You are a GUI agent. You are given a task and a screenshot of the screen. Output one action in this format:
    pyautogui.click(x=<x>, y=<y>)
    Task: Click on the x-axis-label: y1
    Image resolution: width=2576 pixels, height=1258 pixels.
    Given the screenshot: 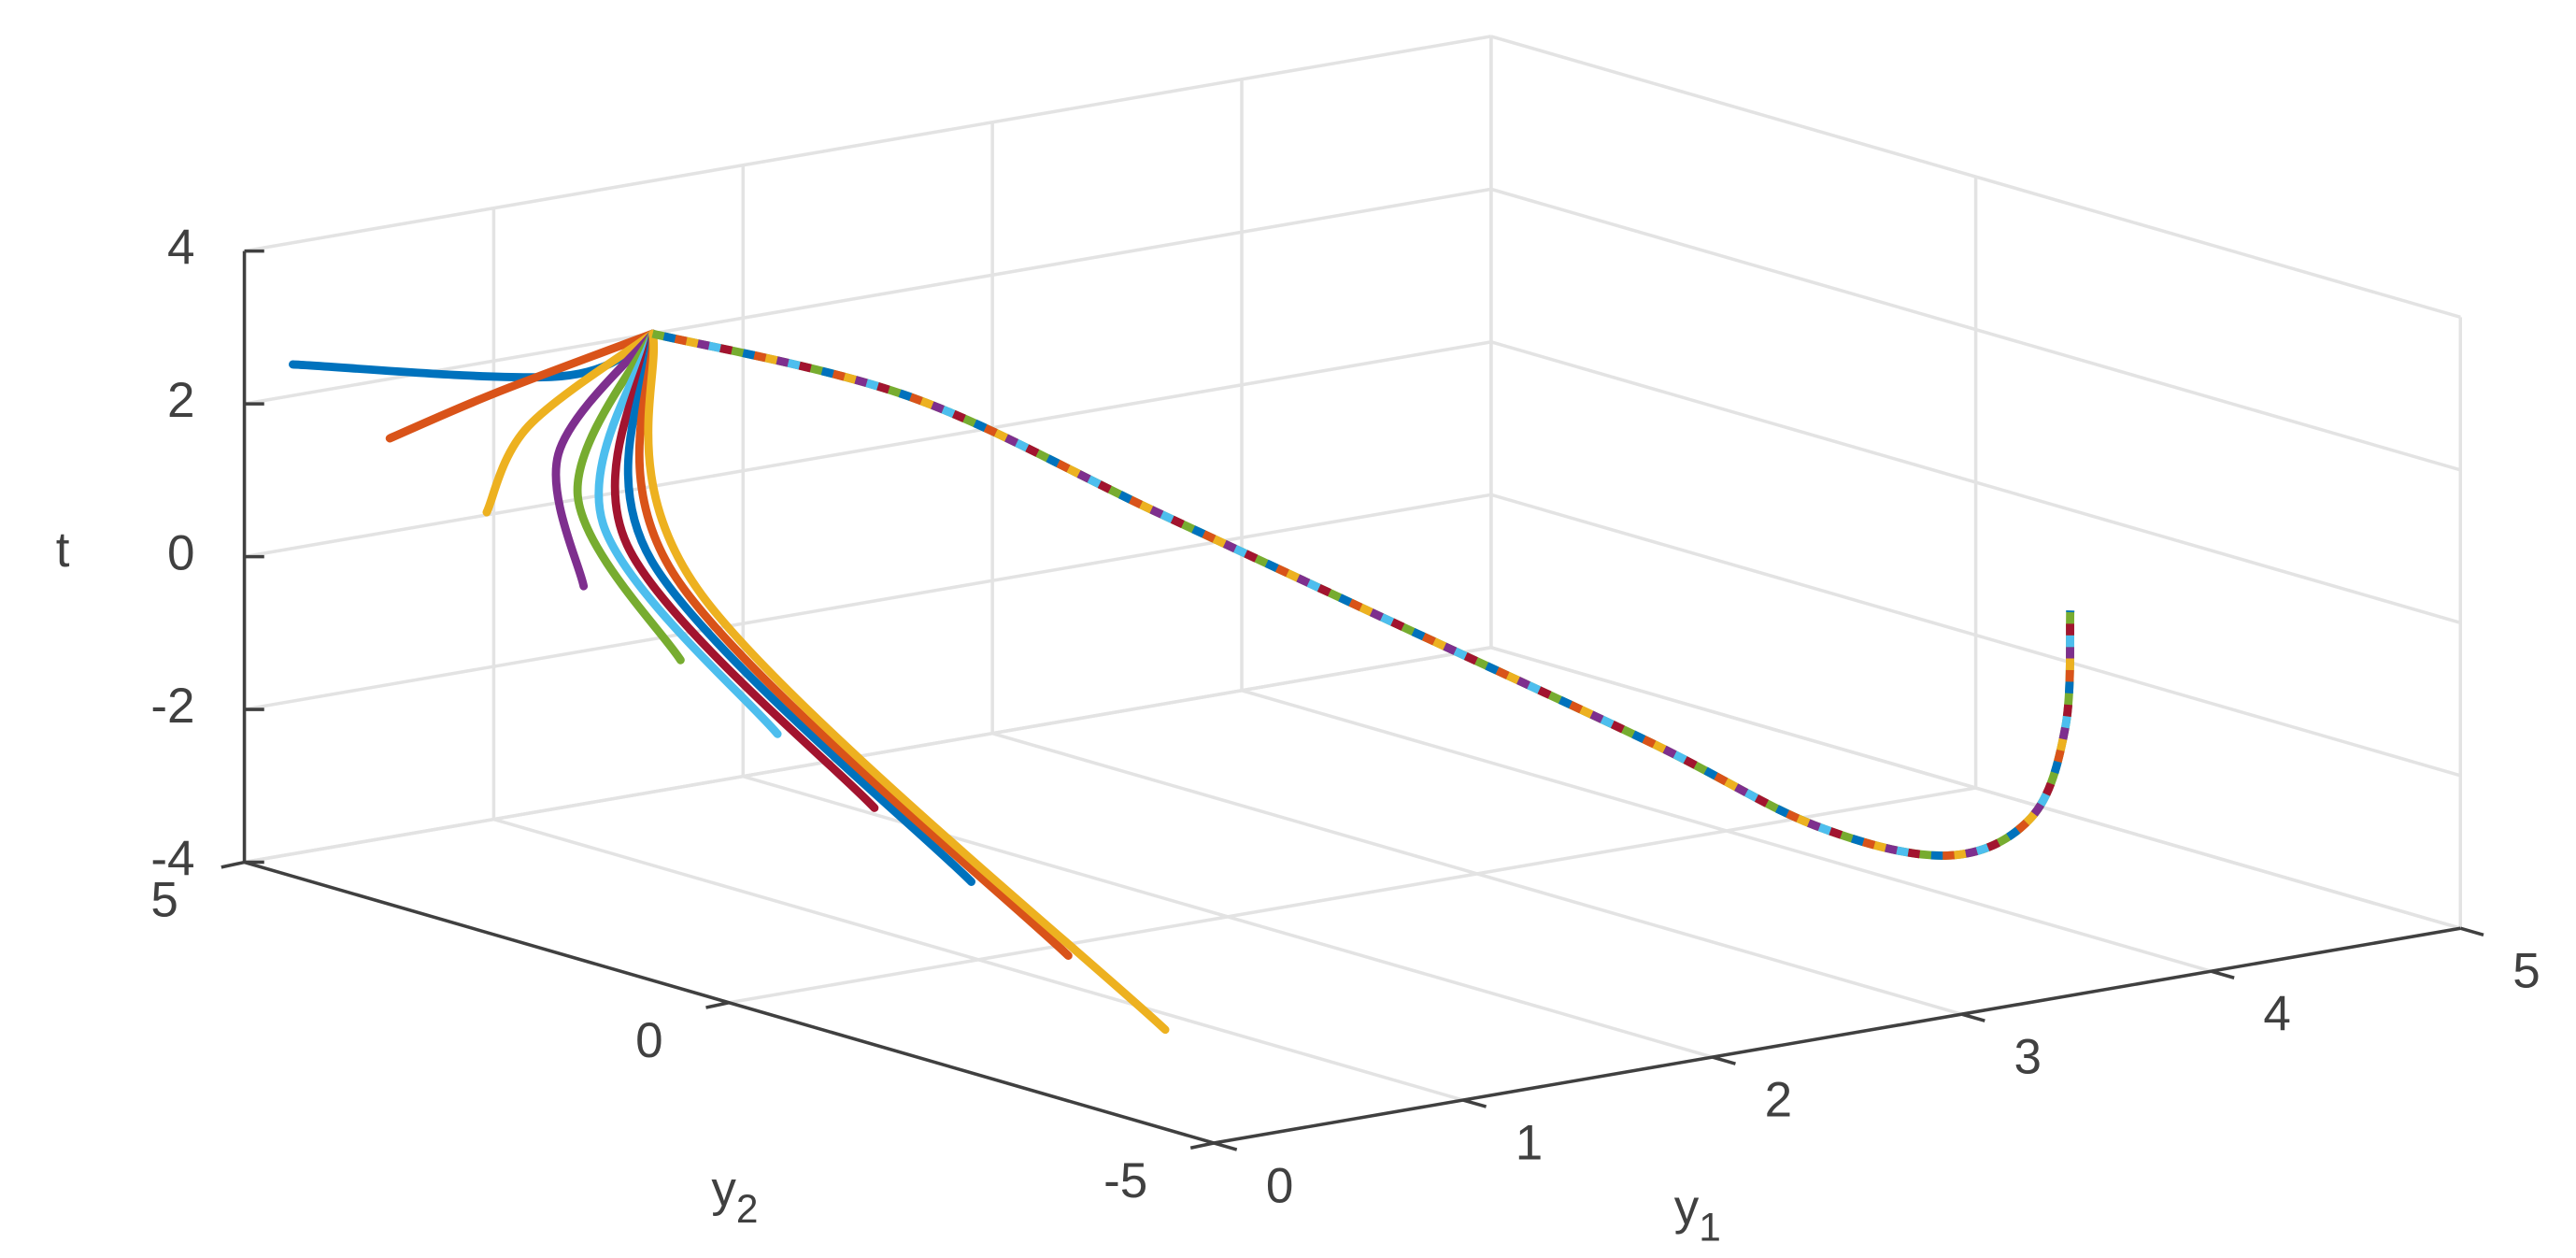 What is the action you would take?
    pyautogui.click(x=1698, y=1214)
    